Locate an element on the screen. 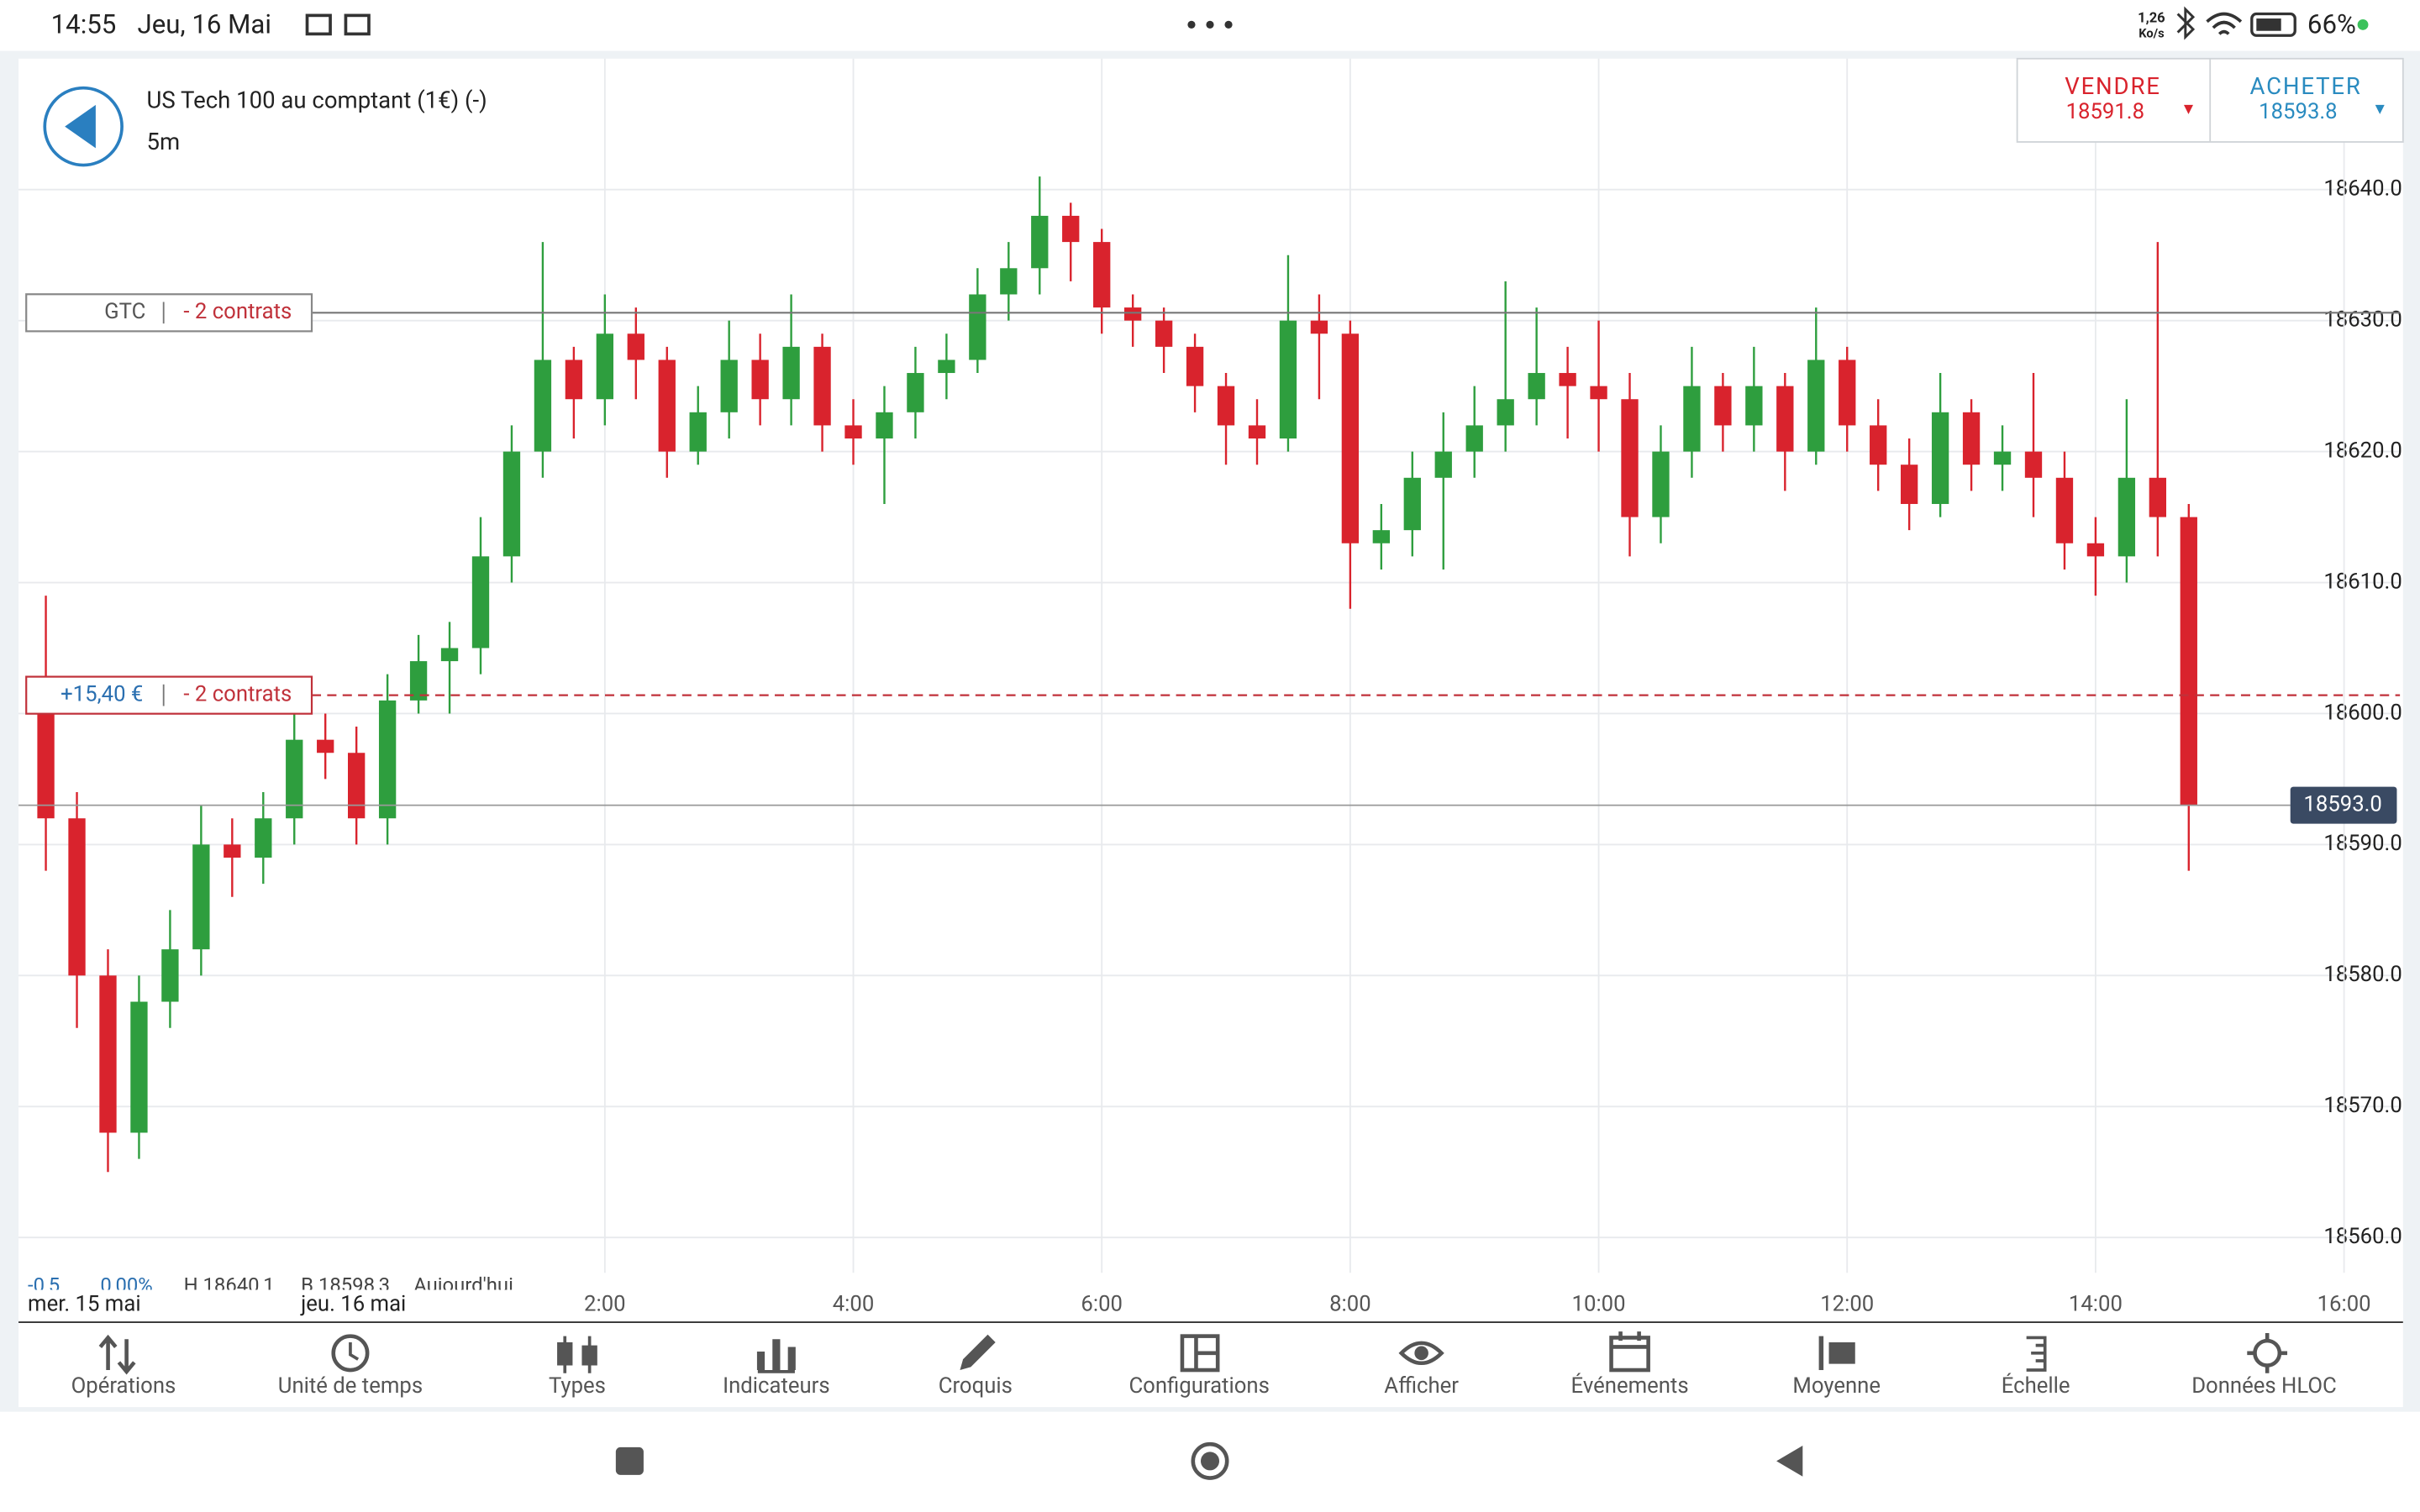 The width and height of the screenshot is (2420, 1512). x-tick-label: 12:00 is located at coordinates (1847, 1304).